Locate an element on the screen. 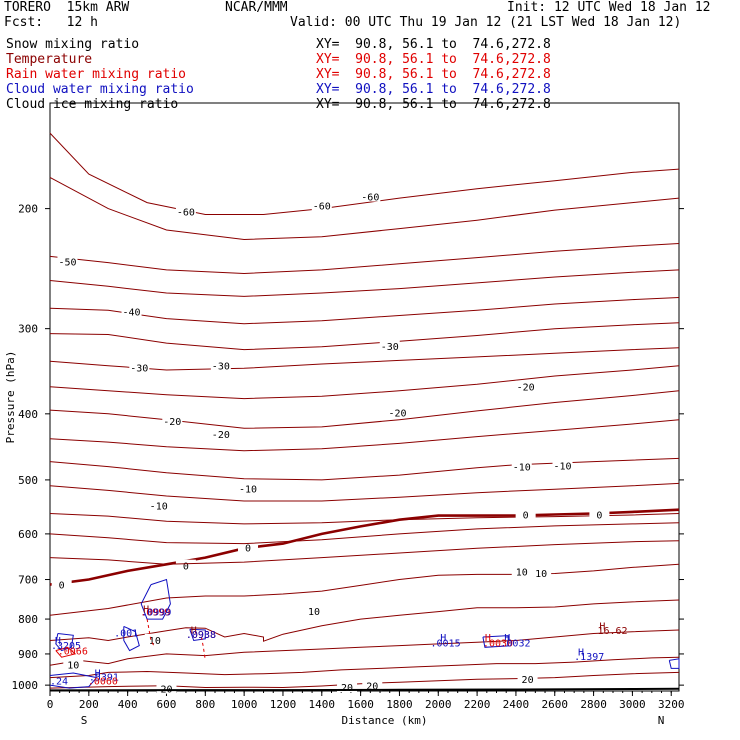  y-tick-label: 400 is located at coordinates (28, 414).